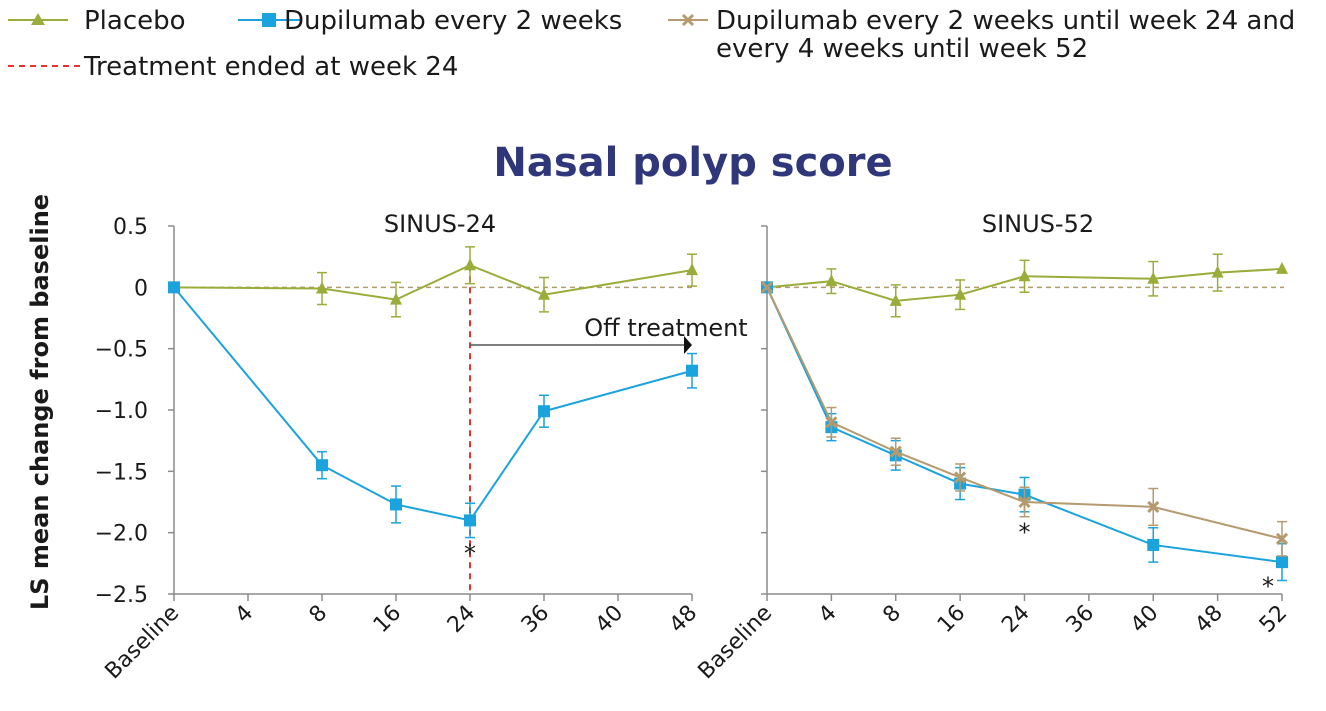  Describe the element at coordinates (121, 534) in the screenshot. I see `y-tick-label: −2.0` at that location.